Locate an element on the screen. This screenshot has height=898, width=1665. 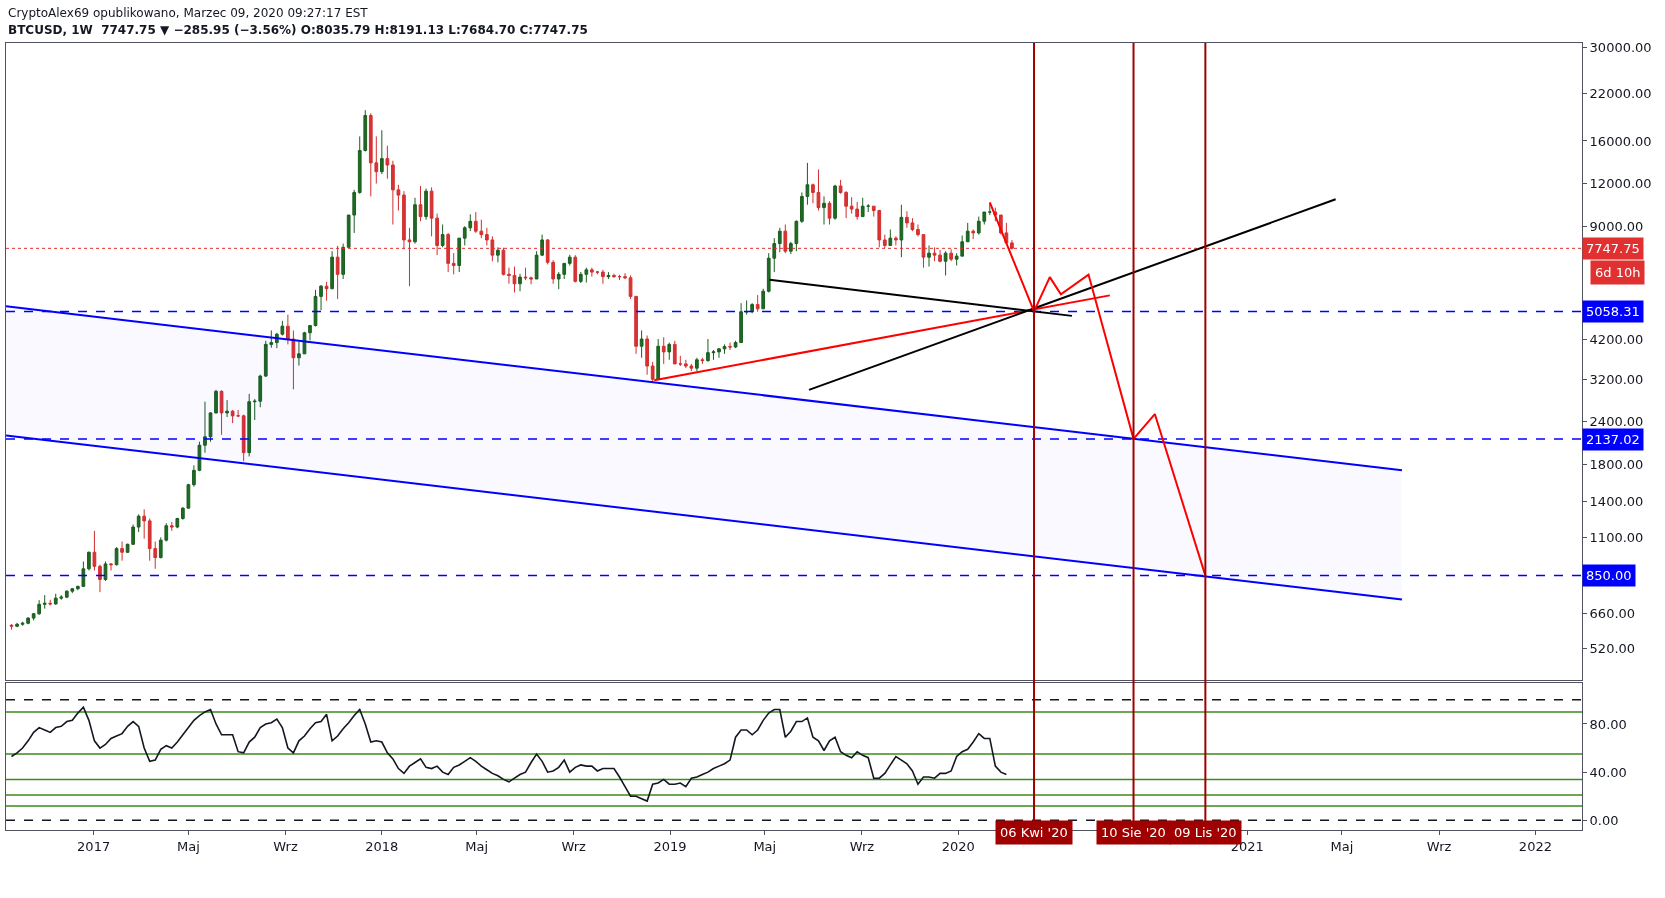
y-tick-label: 16000.00 is located at coordinates (1620, 141).